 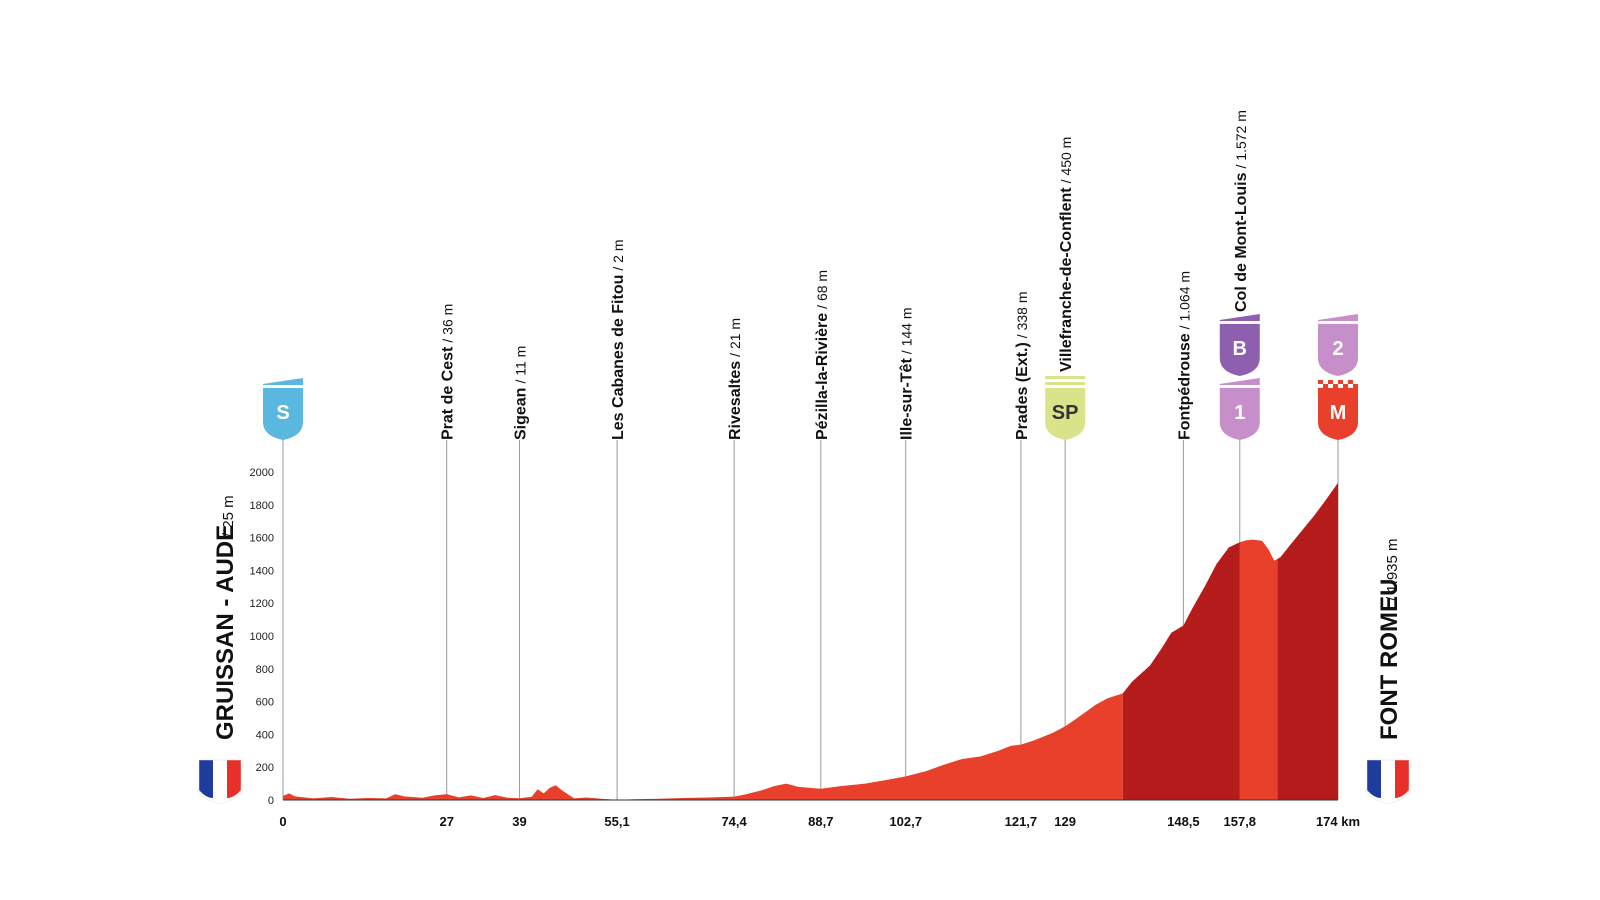 I want to click on waypoint-label: Col de Mont-Louis / 1.572 m, so click(x=1241, y=211).